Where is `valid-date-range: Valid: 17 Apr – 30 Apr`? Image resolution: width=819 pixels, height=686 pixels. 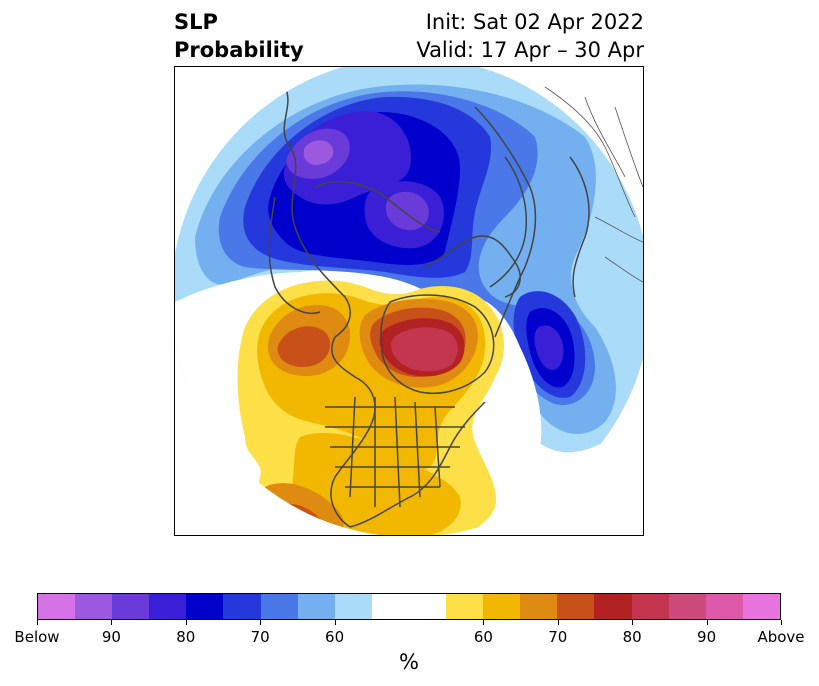
valid-date-range: Valid: 17 Apr – 30 Apr is located at coordinates (530, 50).